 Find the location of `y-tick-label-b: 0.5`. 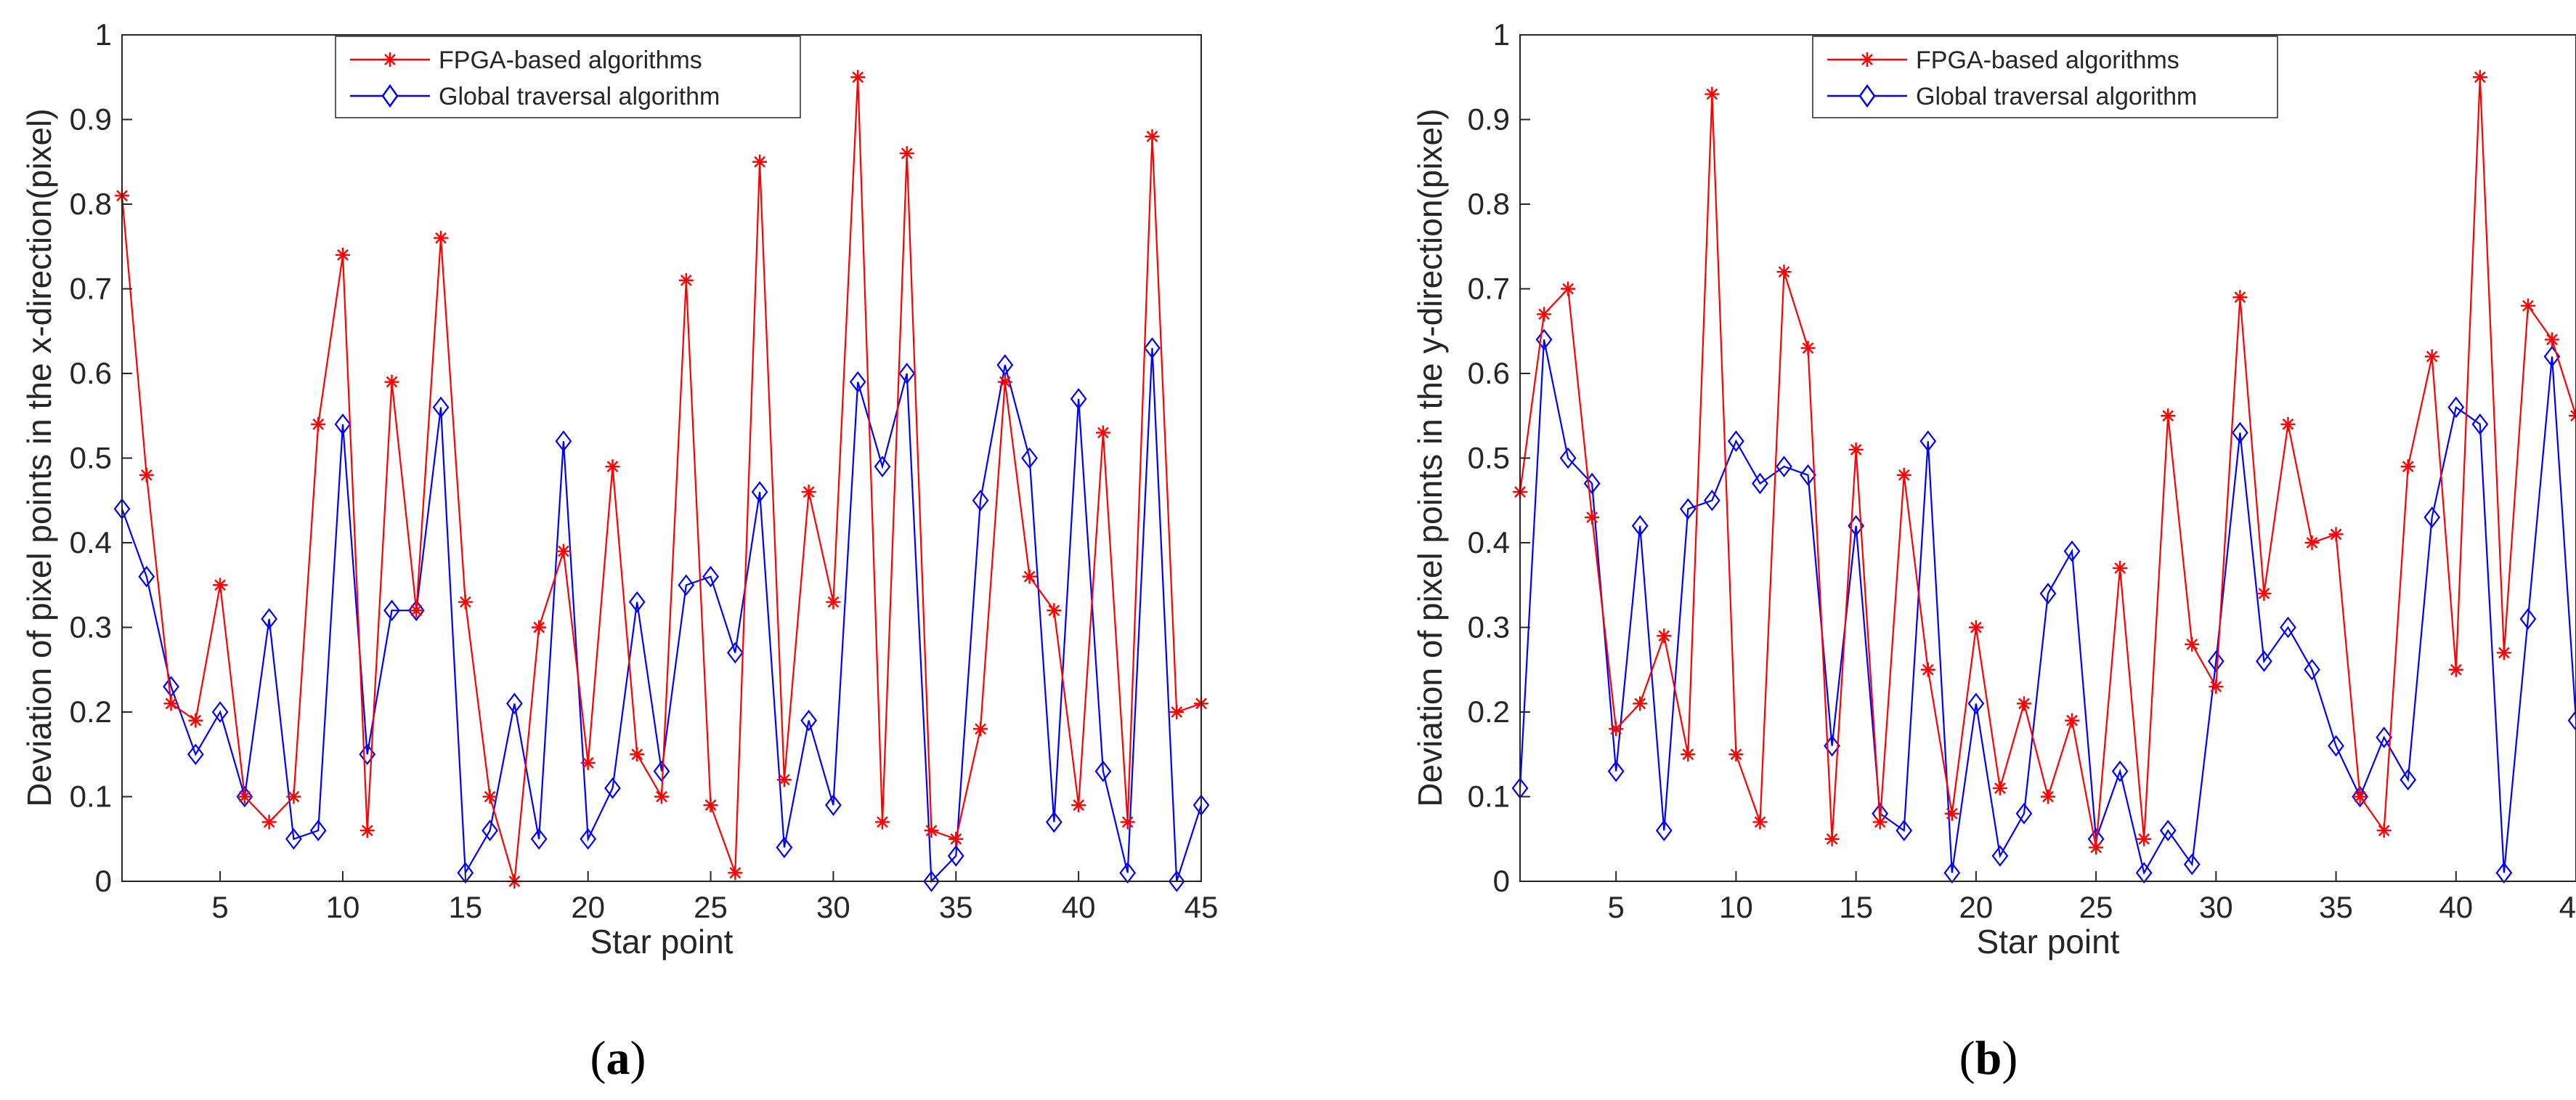

y-tick-label-b: 0.5 is located at coordinates (1489, 458).